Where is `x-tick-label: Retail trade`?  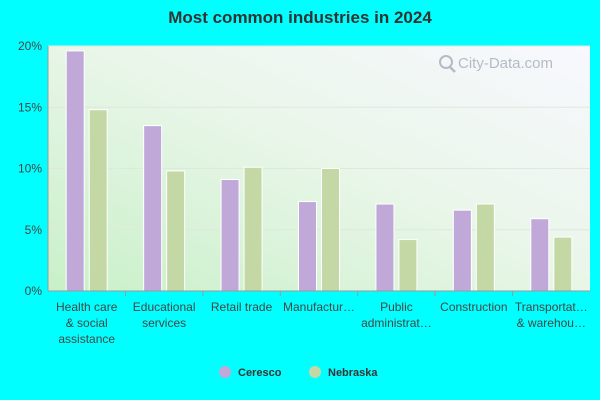
x-tick-label: Retail trade is located at coordinates (242, 307).